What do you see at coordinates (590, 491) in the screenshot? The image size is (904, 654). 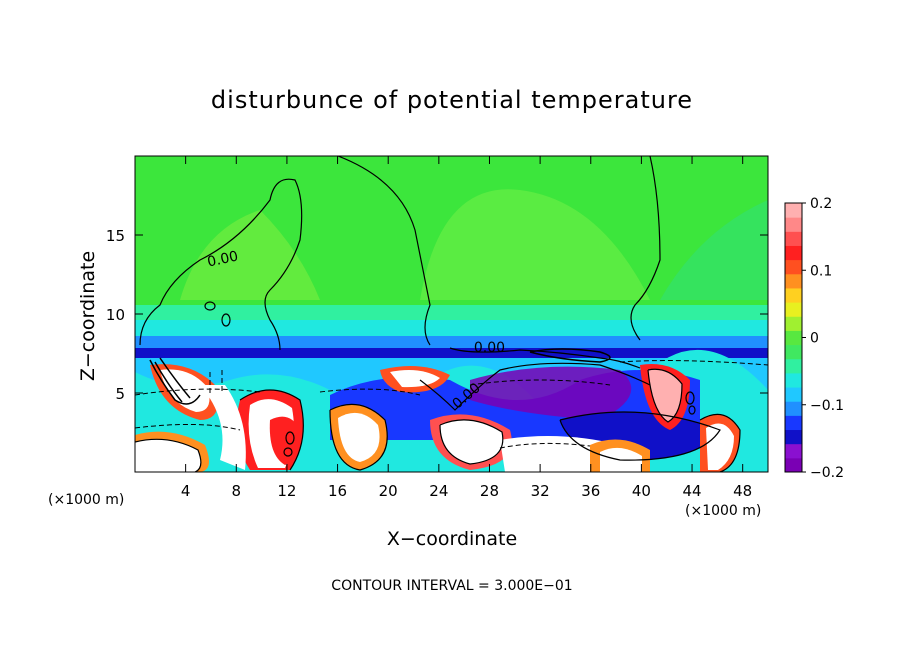 I see `x-tick-label: 36` at bounding box center [590, 491].